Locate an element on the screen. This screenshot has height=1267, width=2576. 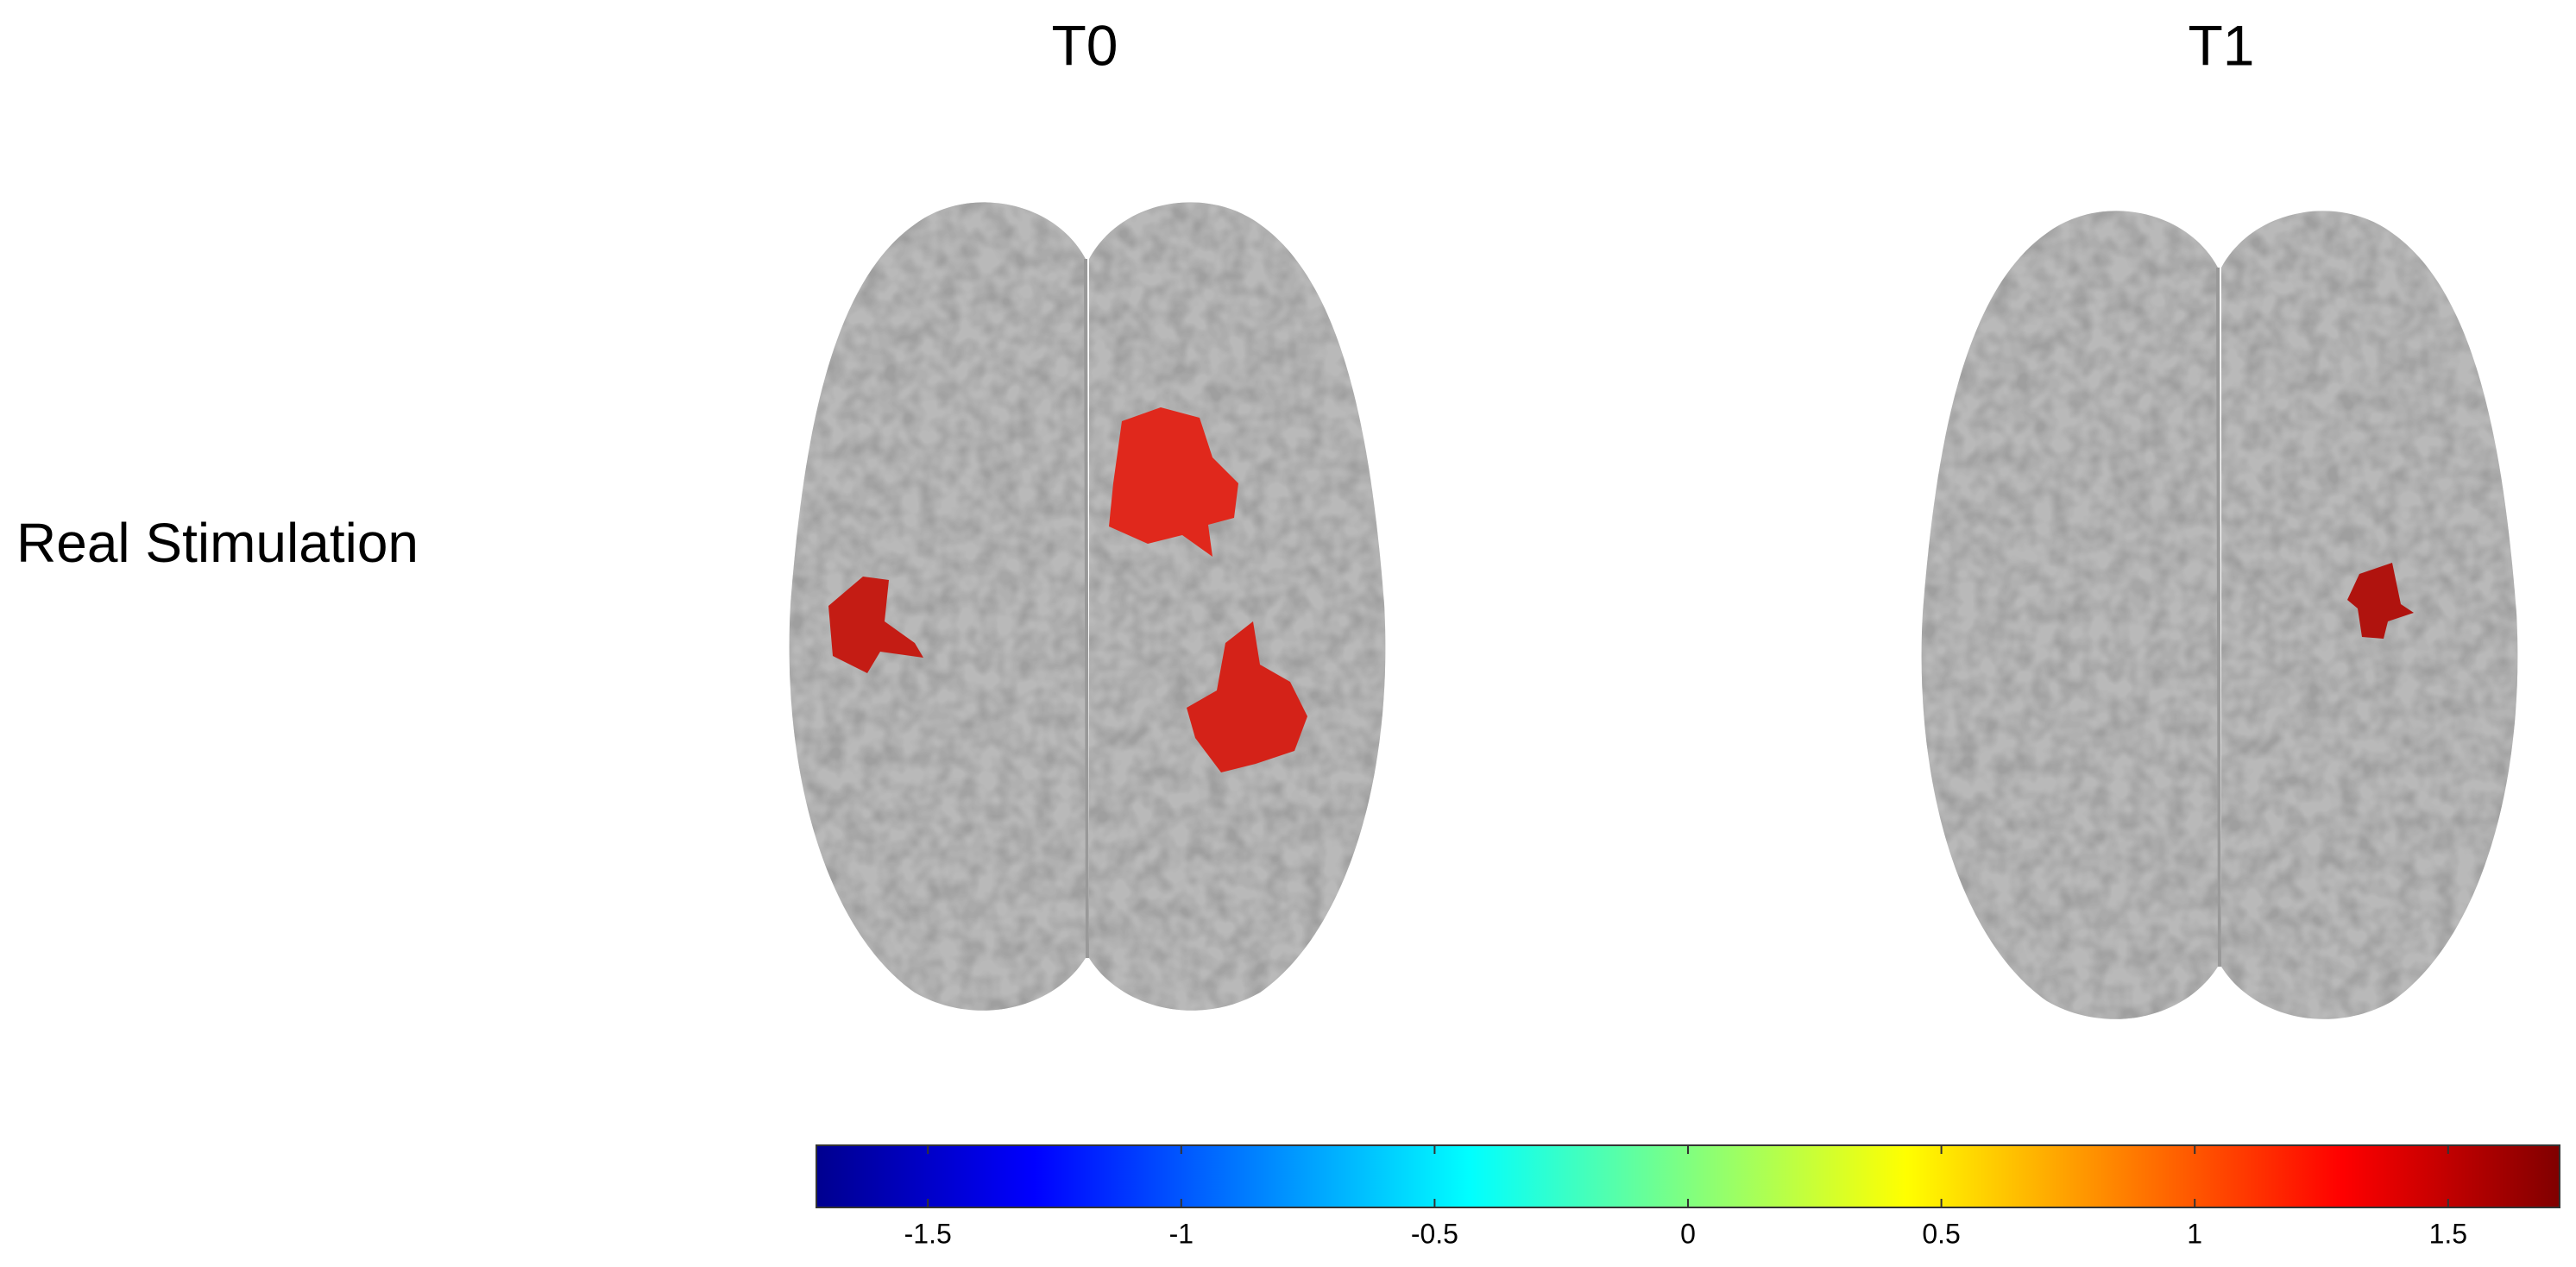
colorbar-scale is located at coordinates (1688, 1176).